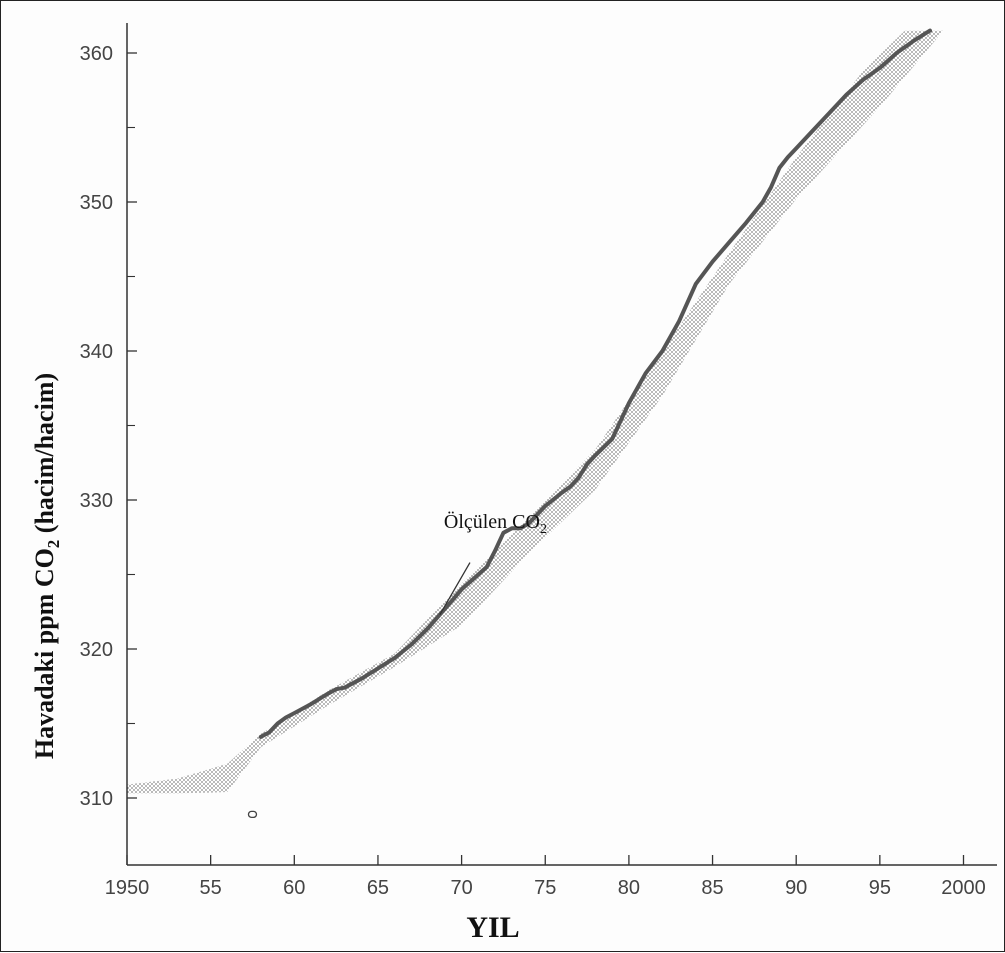  Describe the element at coordinates (252, 814) in the screenshot. I see `small-marker` at that location.